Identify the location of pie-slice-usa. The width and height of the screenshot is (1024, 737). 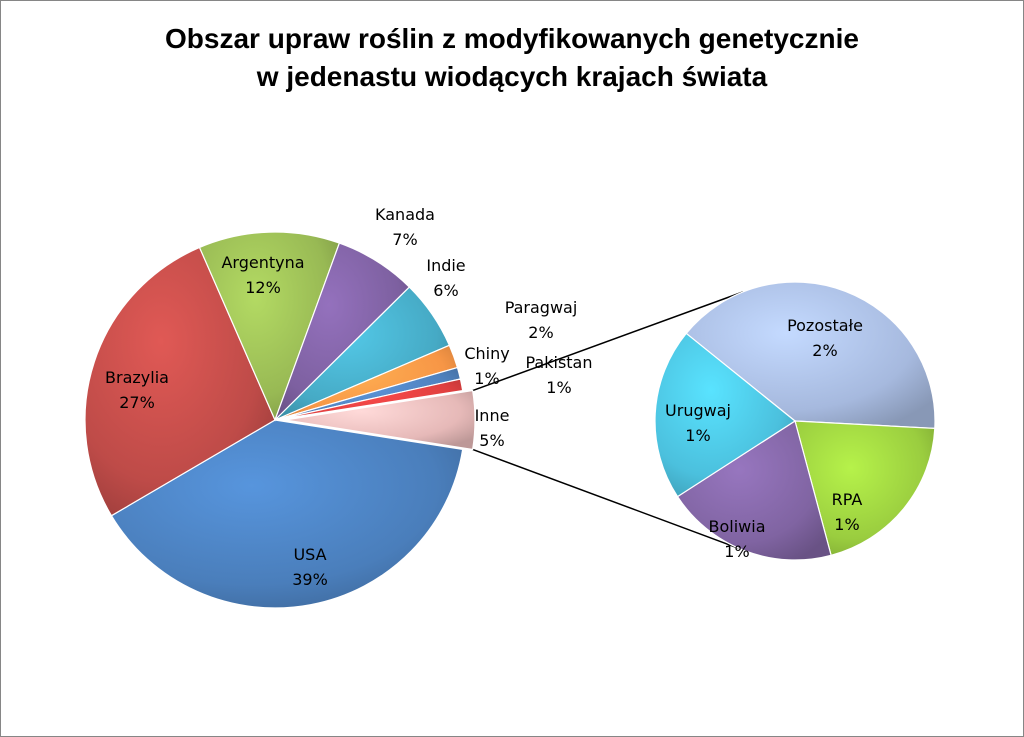
(287, 514).